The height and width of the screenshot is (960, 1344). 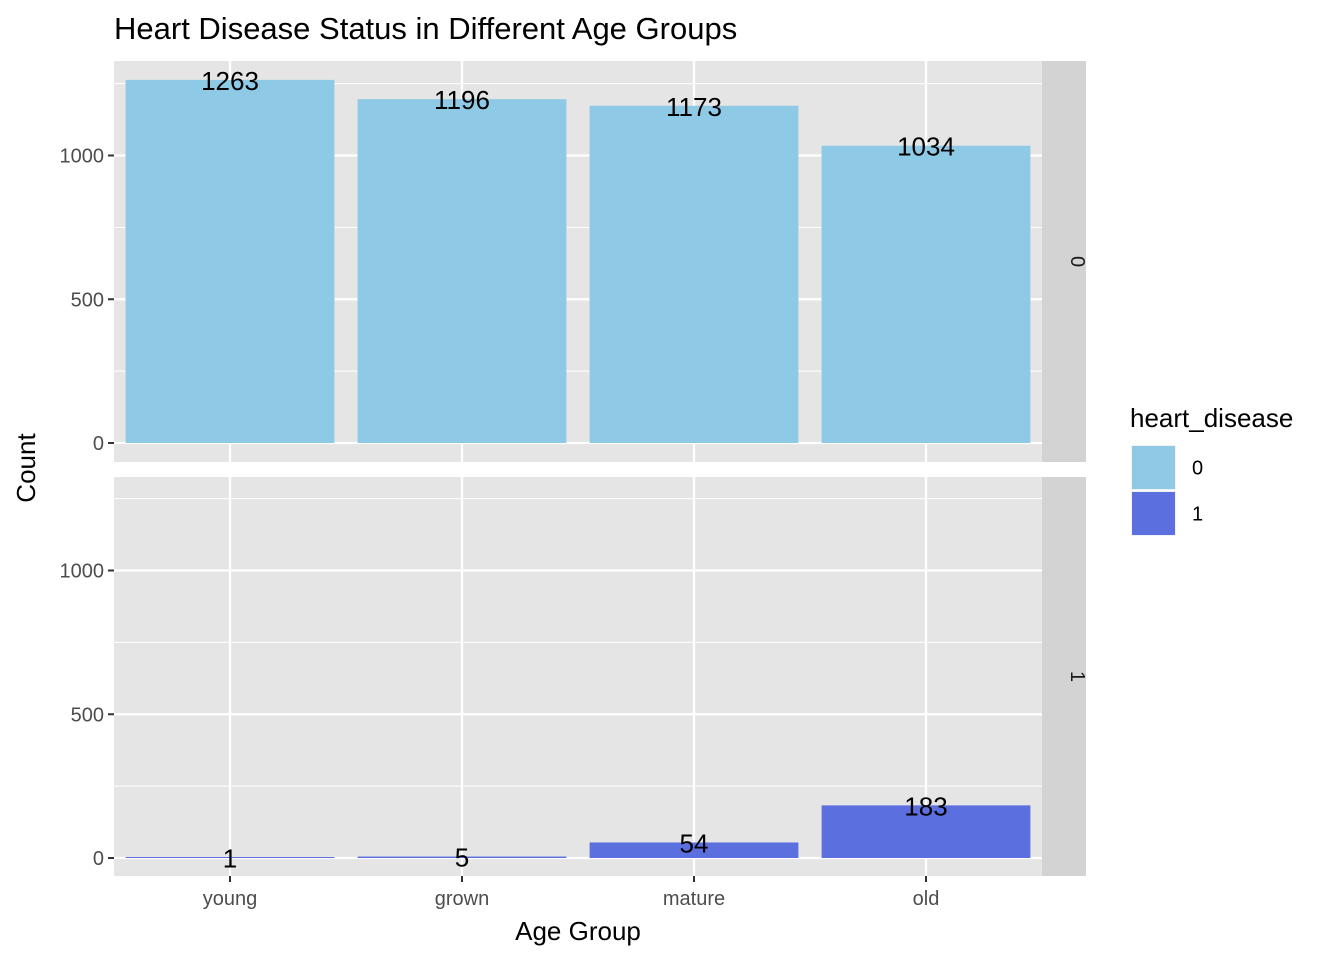 What do you see at coordinates (462, 899) in the screenshot?
I see `x-tick-label: grown` at bounding box center [462, 899].